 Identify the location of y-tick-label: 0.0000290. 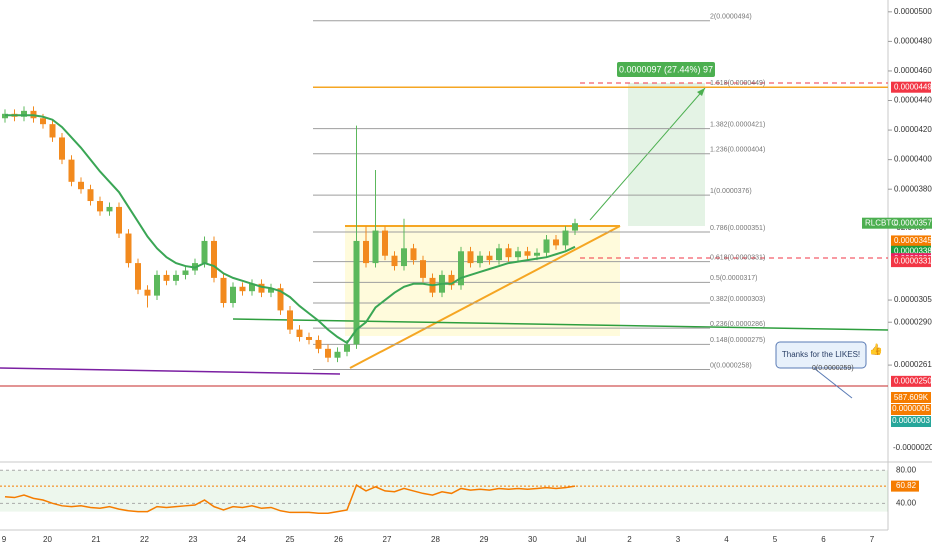
(913, 321).